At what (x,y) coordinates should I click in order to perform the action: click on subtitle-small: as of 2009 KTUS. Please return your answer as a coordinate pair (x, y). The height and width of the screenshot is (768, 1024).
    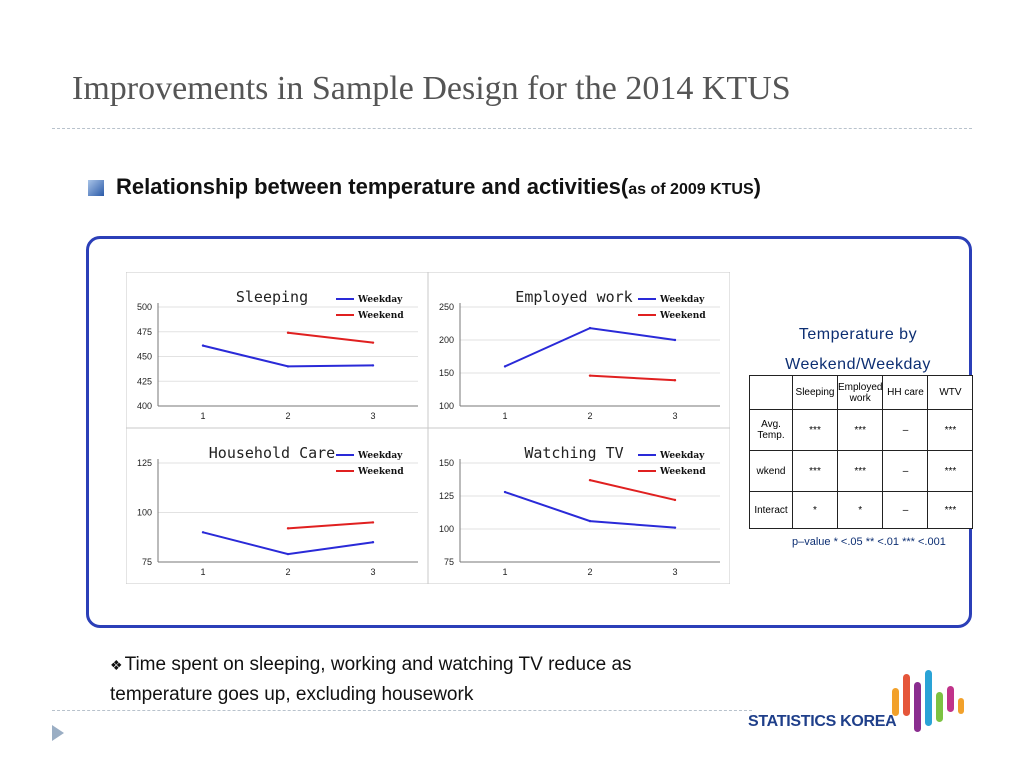
    Looking at the image, I should click on (691, 189).